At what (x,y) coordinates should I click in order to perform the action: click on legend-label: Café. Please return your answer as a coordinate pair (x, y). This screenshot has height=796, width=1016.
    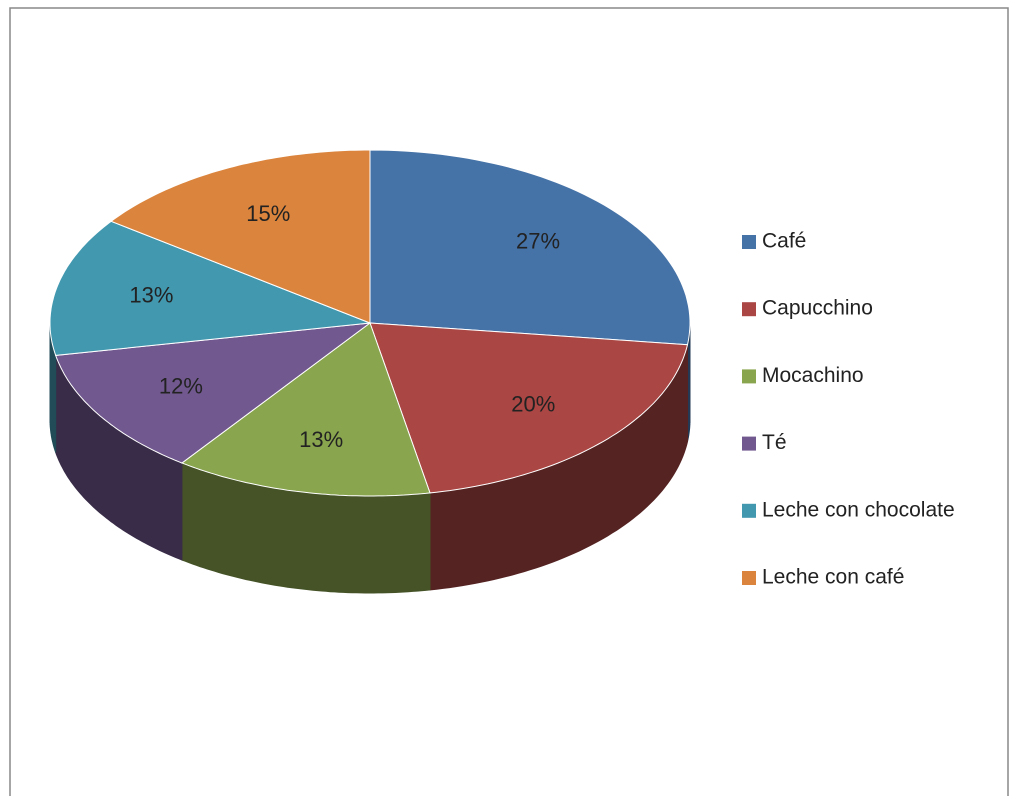
    Looking at the image, I should click on (784, 241).